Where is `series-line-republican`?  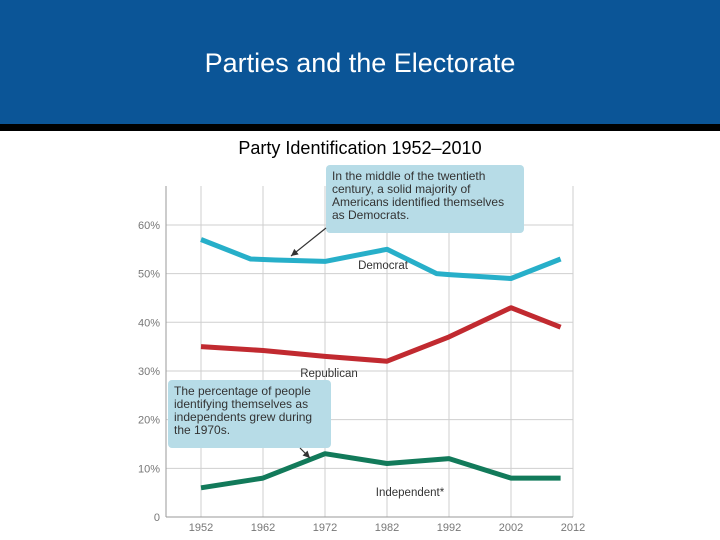
series-line-republican is located at coordinates (381, 334).